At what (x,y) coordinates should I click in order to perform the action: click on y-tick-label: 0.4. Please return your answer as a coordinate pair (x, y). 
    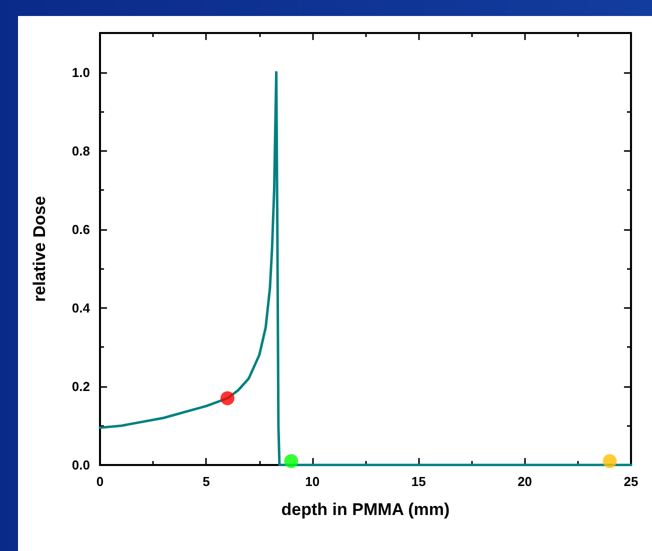
    Looking at the image, I should click on (81, 308).